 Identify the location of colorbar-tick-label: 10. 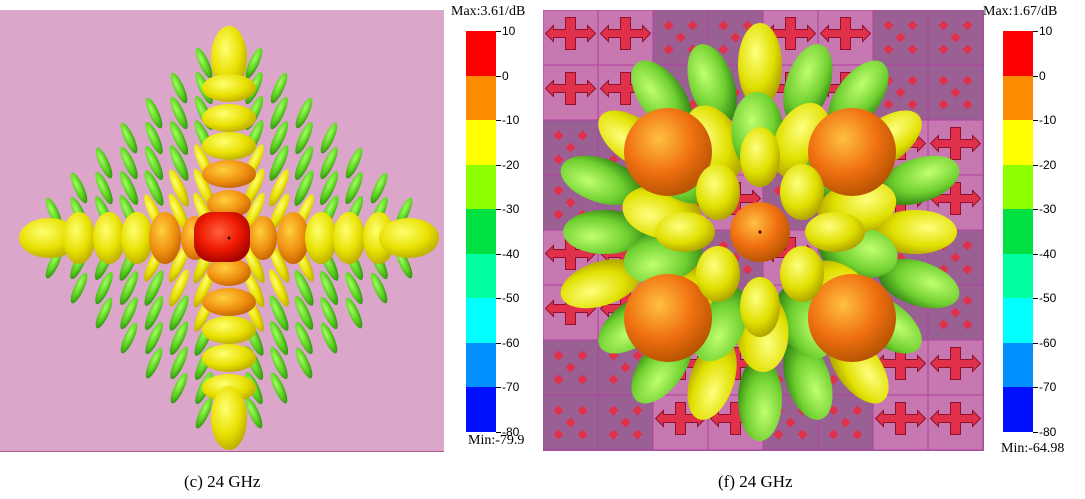
(1042, 31).